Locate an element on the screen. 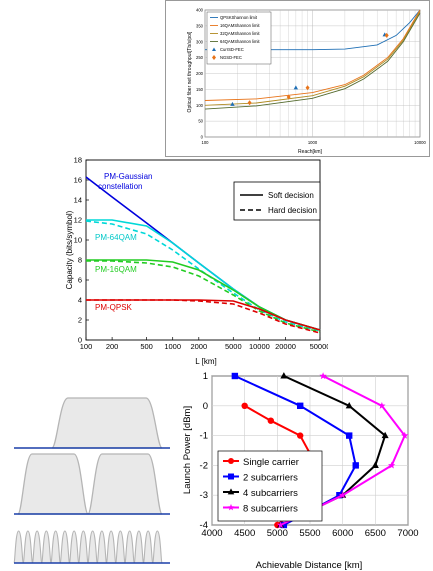 Image resolution: width=433 pixels, height=571 pixels. y-tick-label: 6 is located at coordinates (80, 280).